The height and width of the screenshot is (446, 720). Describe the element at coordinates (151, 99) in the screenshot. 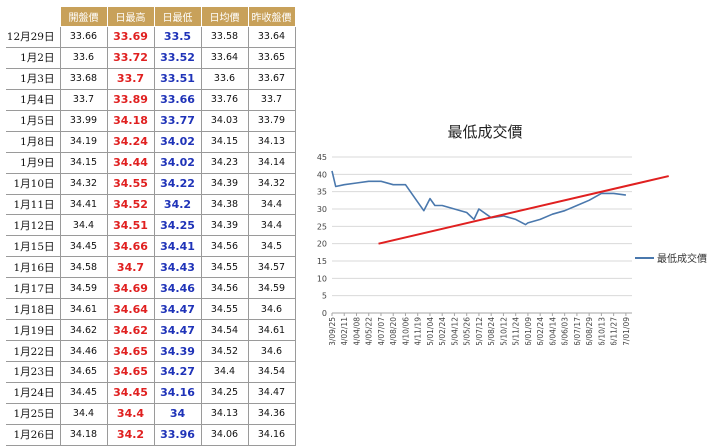

I see `table-row: 1月4日 33.7 33.89 33.66 33.76 33.7` at that location.